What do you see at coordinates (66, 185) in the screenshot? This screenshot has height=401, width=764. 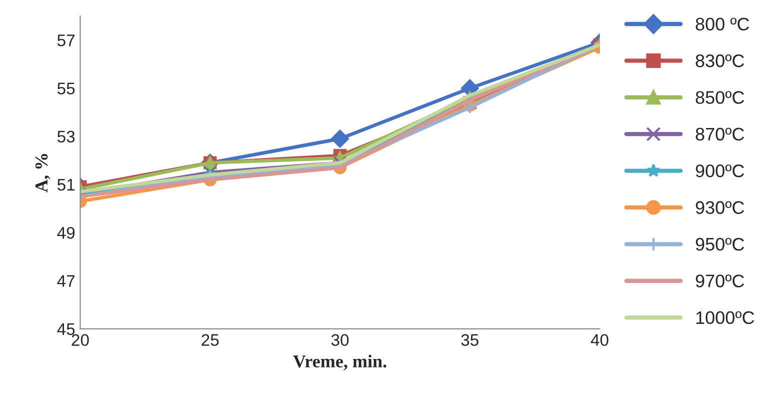 I see `y-tick-label: 51` at bounding box center [66, 185].